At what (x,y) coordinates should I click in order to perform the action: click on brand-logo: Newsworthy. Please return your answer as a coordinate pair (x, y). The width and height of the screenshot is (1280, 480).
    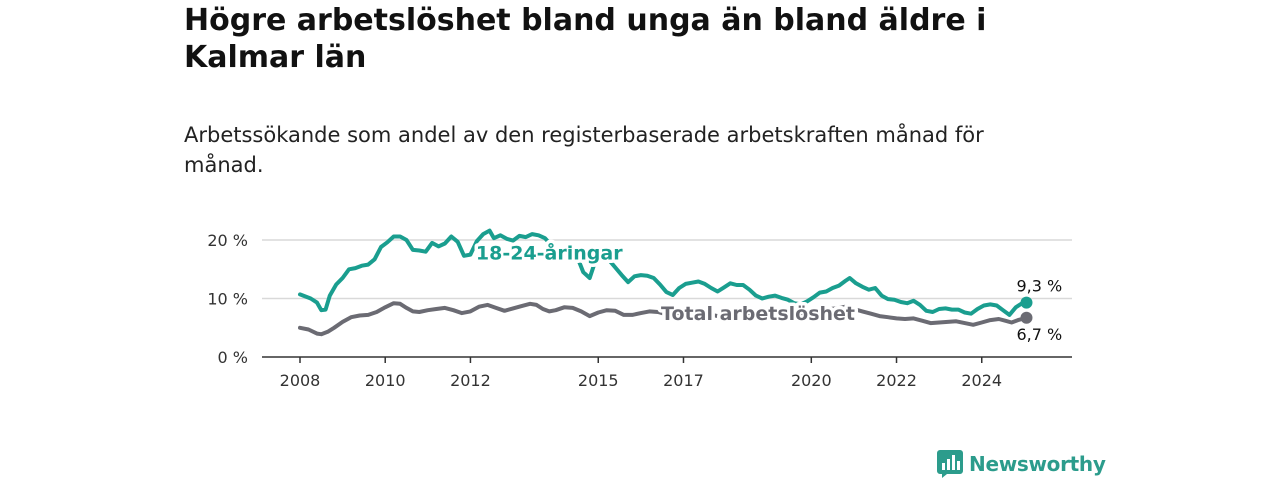
    Looking at the image, I should click on (1021, 464).